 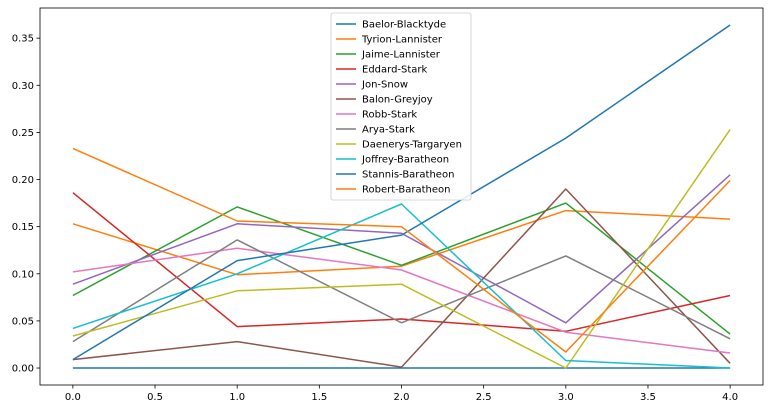 I want to click on y-tick-label: 0.25, so click(x=23, y=133).